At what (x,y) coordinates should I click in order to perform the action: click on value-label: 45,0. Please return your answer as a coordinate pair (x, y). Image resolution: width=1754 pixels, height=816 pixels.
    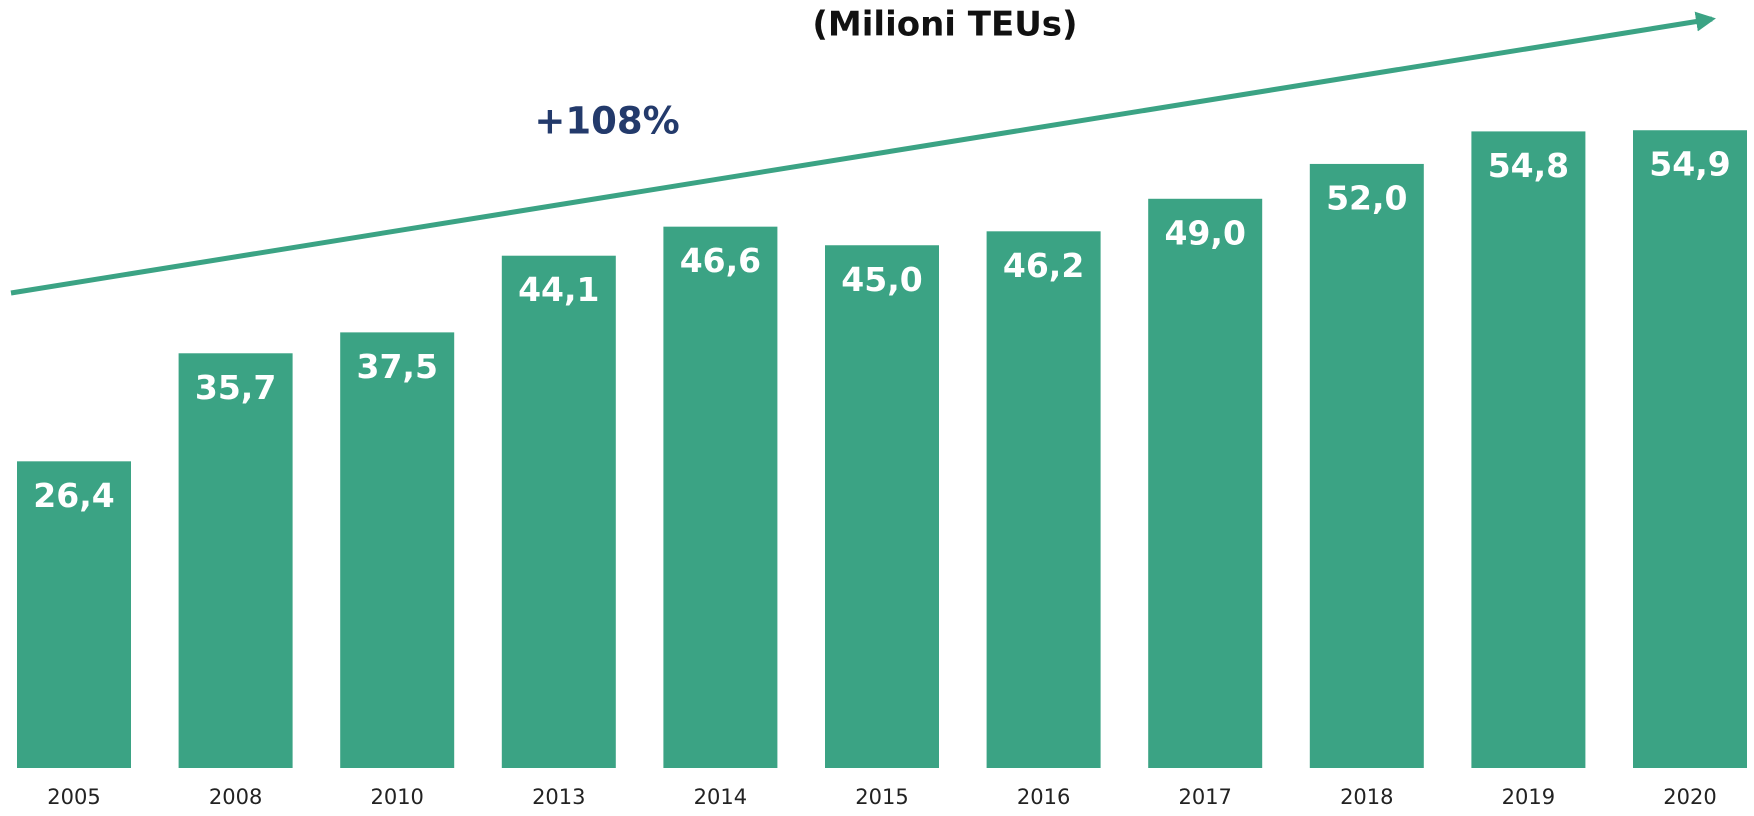
    Looking at the image, I should click on (881, 279).